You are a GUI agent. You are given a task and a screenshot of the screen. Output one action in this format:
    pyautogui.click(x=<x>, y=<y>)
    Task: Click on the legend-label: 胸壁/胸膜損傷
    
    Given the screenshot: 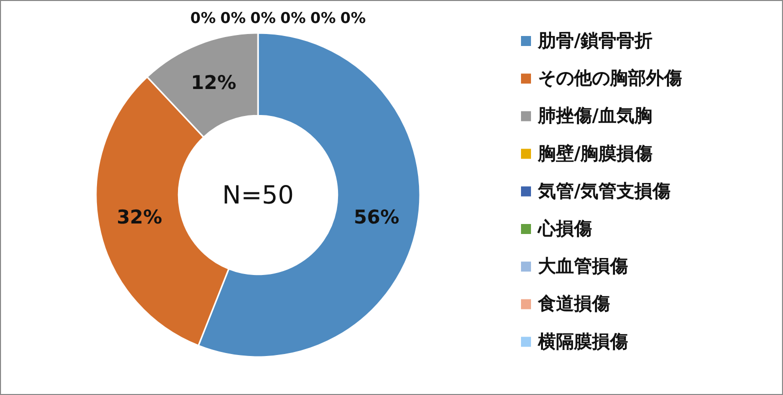 What is the action you would take?
    pyautogui.click(x=595, y=153)
    